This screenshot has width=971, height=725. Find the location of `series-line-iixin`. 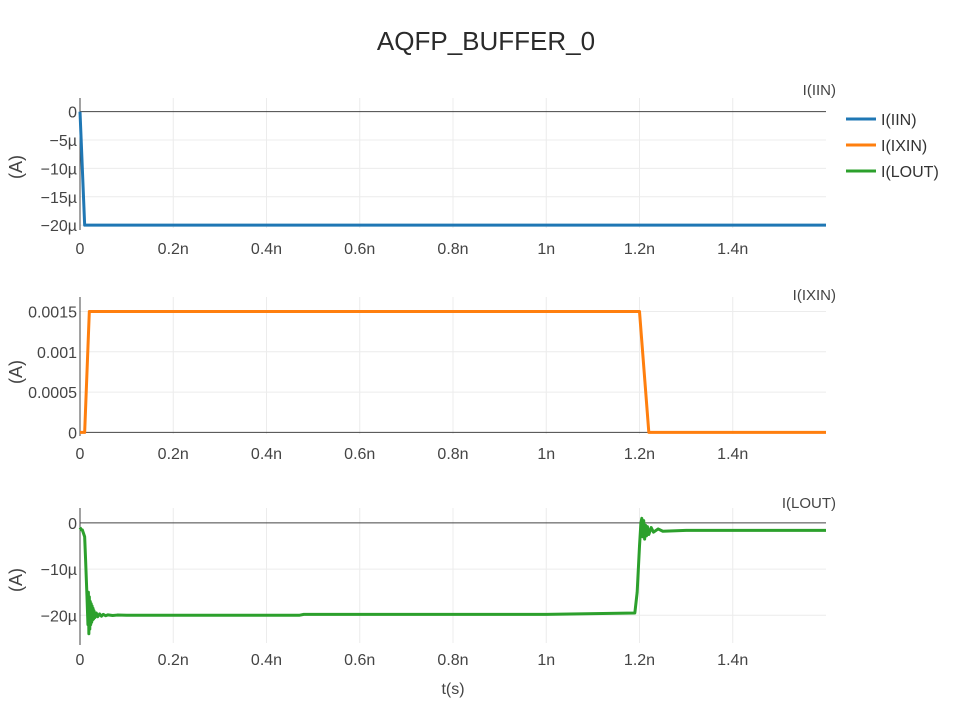

series-line-iixin is located at coordinates (453, 371).